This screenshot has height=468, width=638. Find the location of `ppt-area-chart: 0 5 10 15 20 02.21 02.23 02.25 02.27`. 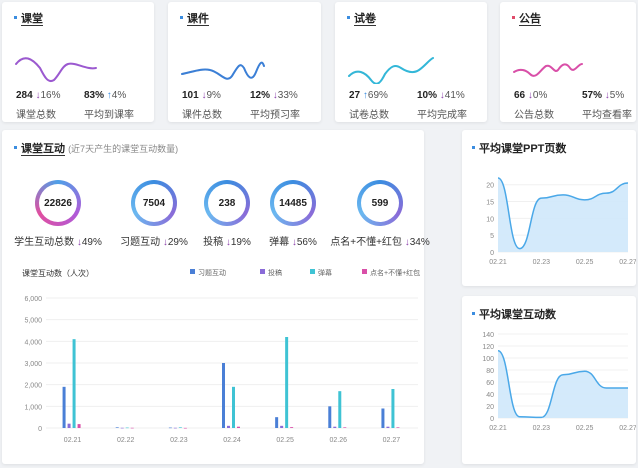

ppt-area-chart: 0 5 10 15 20 02.21 02.23 02.25 02.27 is located at coordinates (561, 221).